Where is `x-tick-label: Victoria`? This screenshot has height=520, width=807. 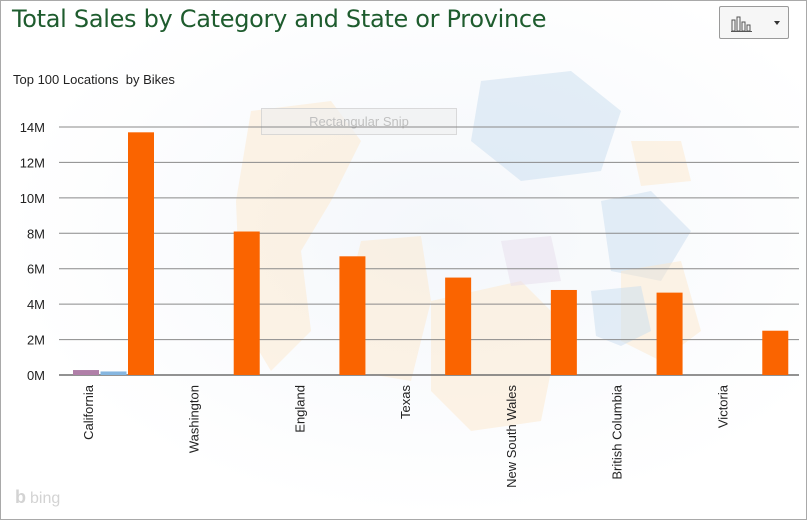
x-tick-label: Victoria is located at coordinates (722, 406).